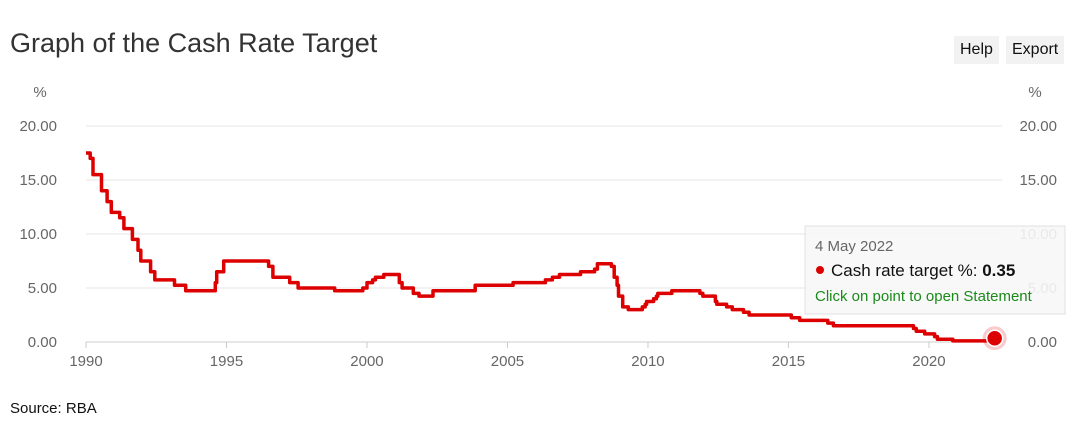  Describe the element at coordinates (53, 408) in the screenshot. I see `source-note: Source: RBA` at that location.